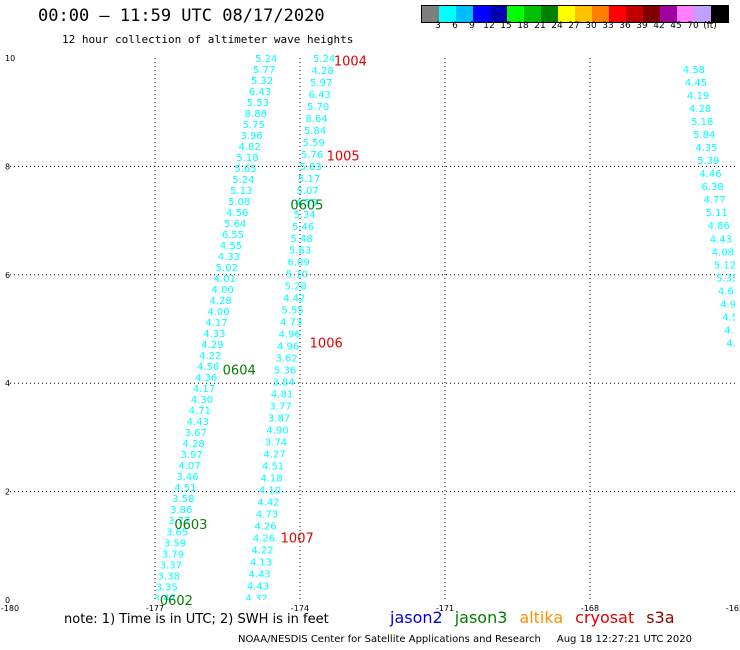 This screenshot has height=650, width=740. I want to click on wave-height-label: 5.28, so click(295, 287).